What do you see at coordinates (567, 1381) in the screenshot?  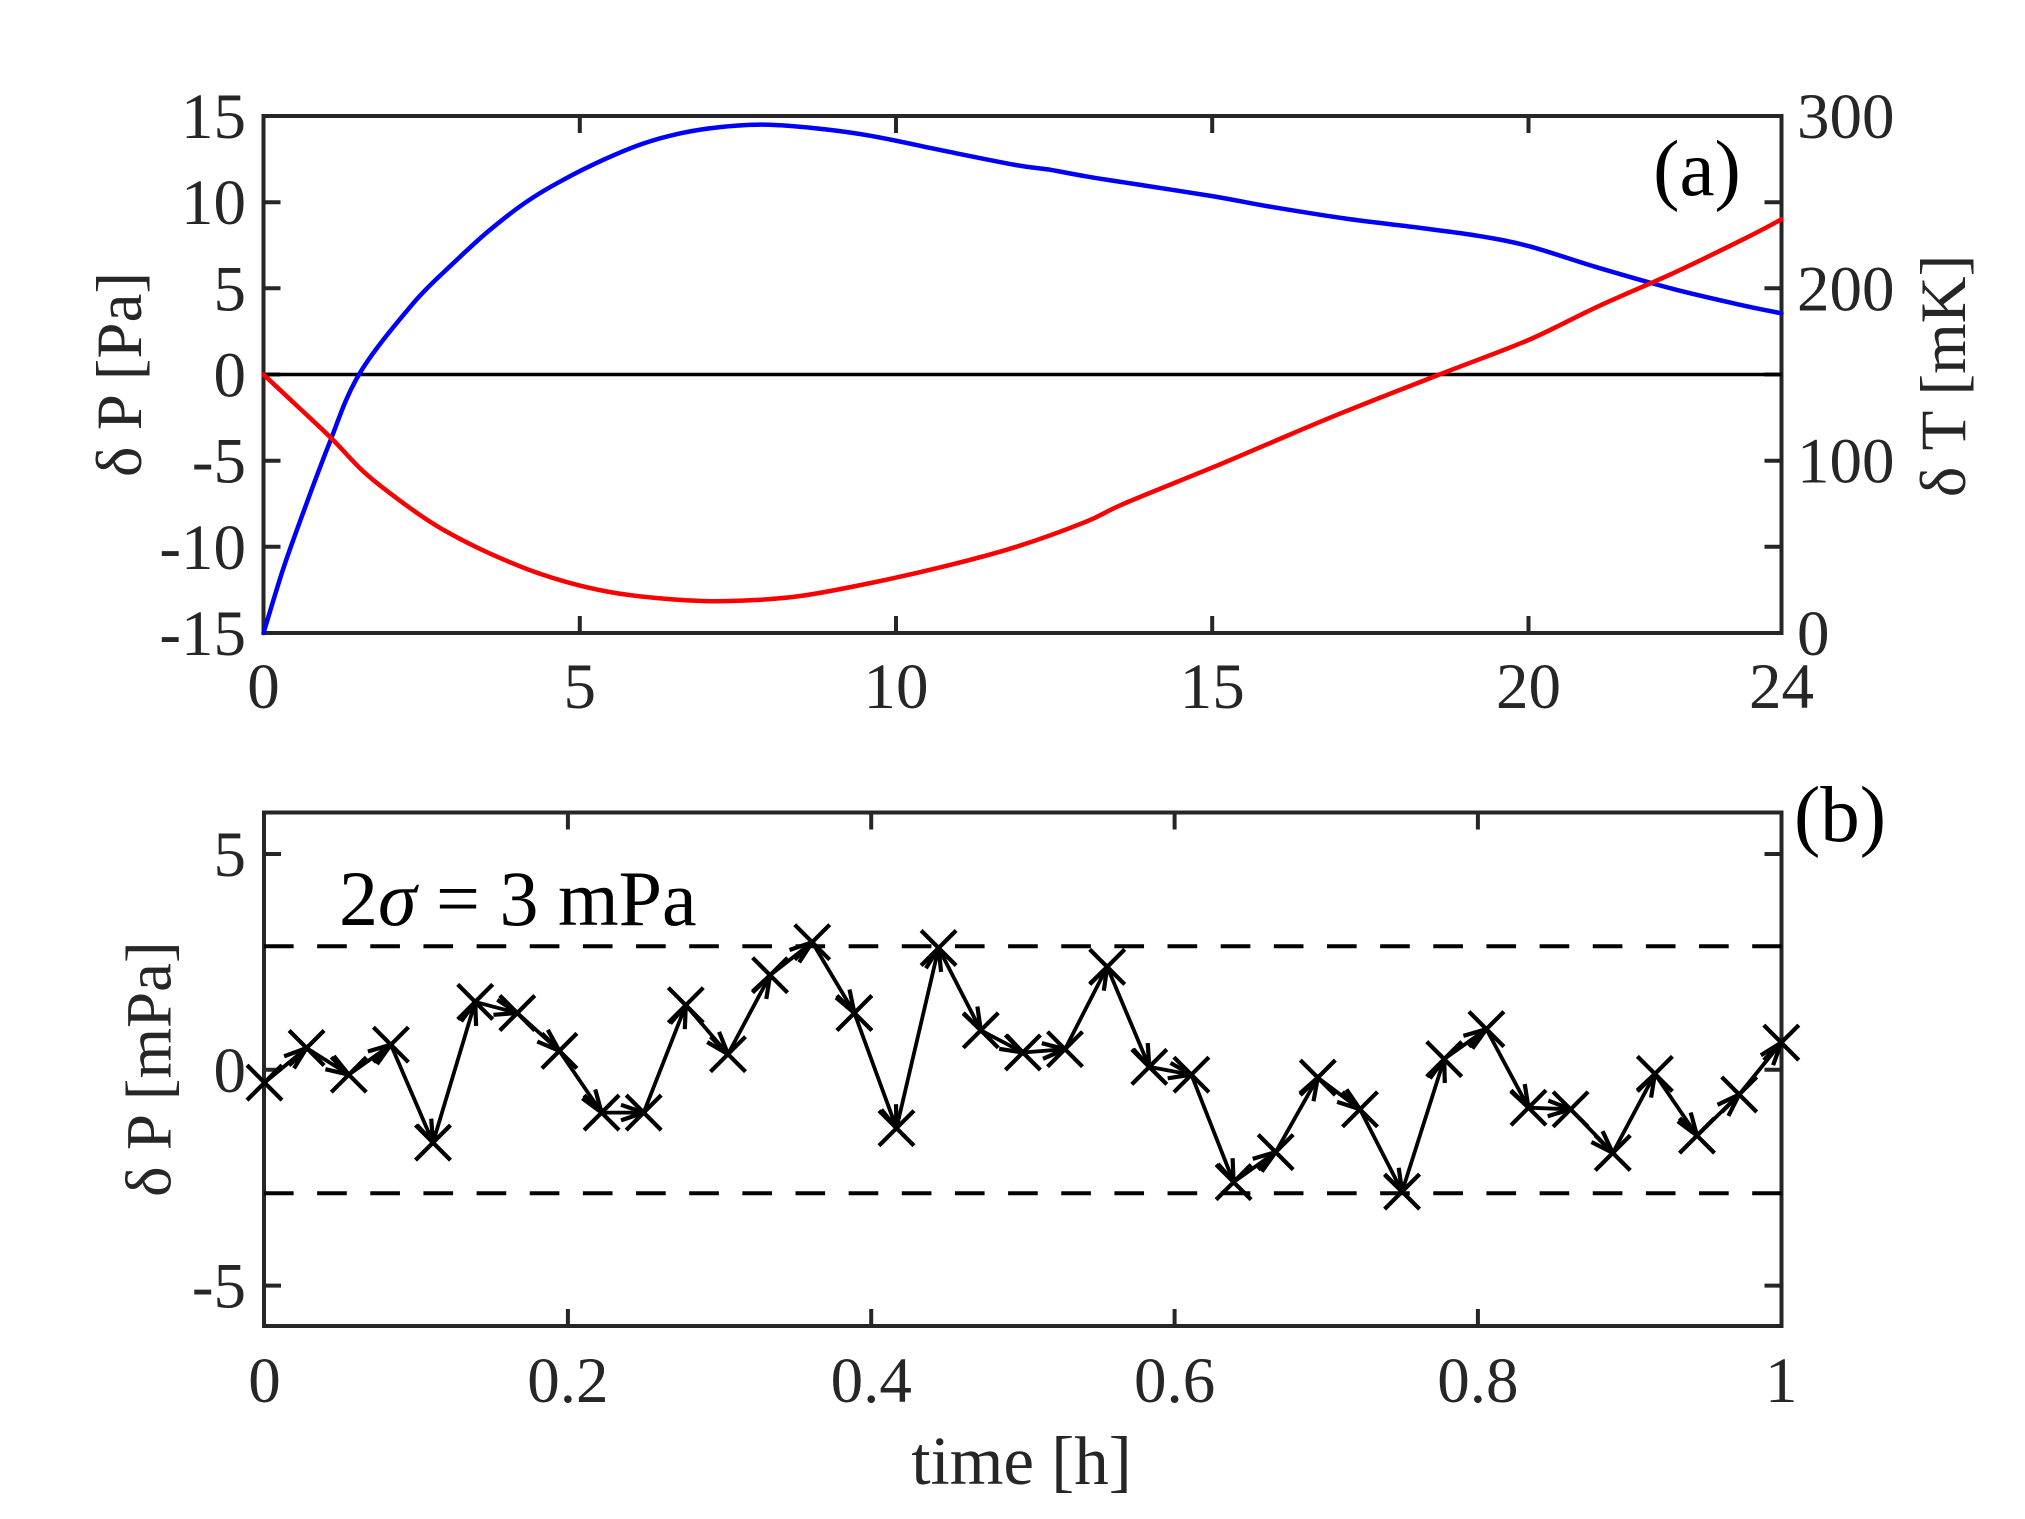 I see `svg-text: 0.2` at bounding box center [567, 1381].